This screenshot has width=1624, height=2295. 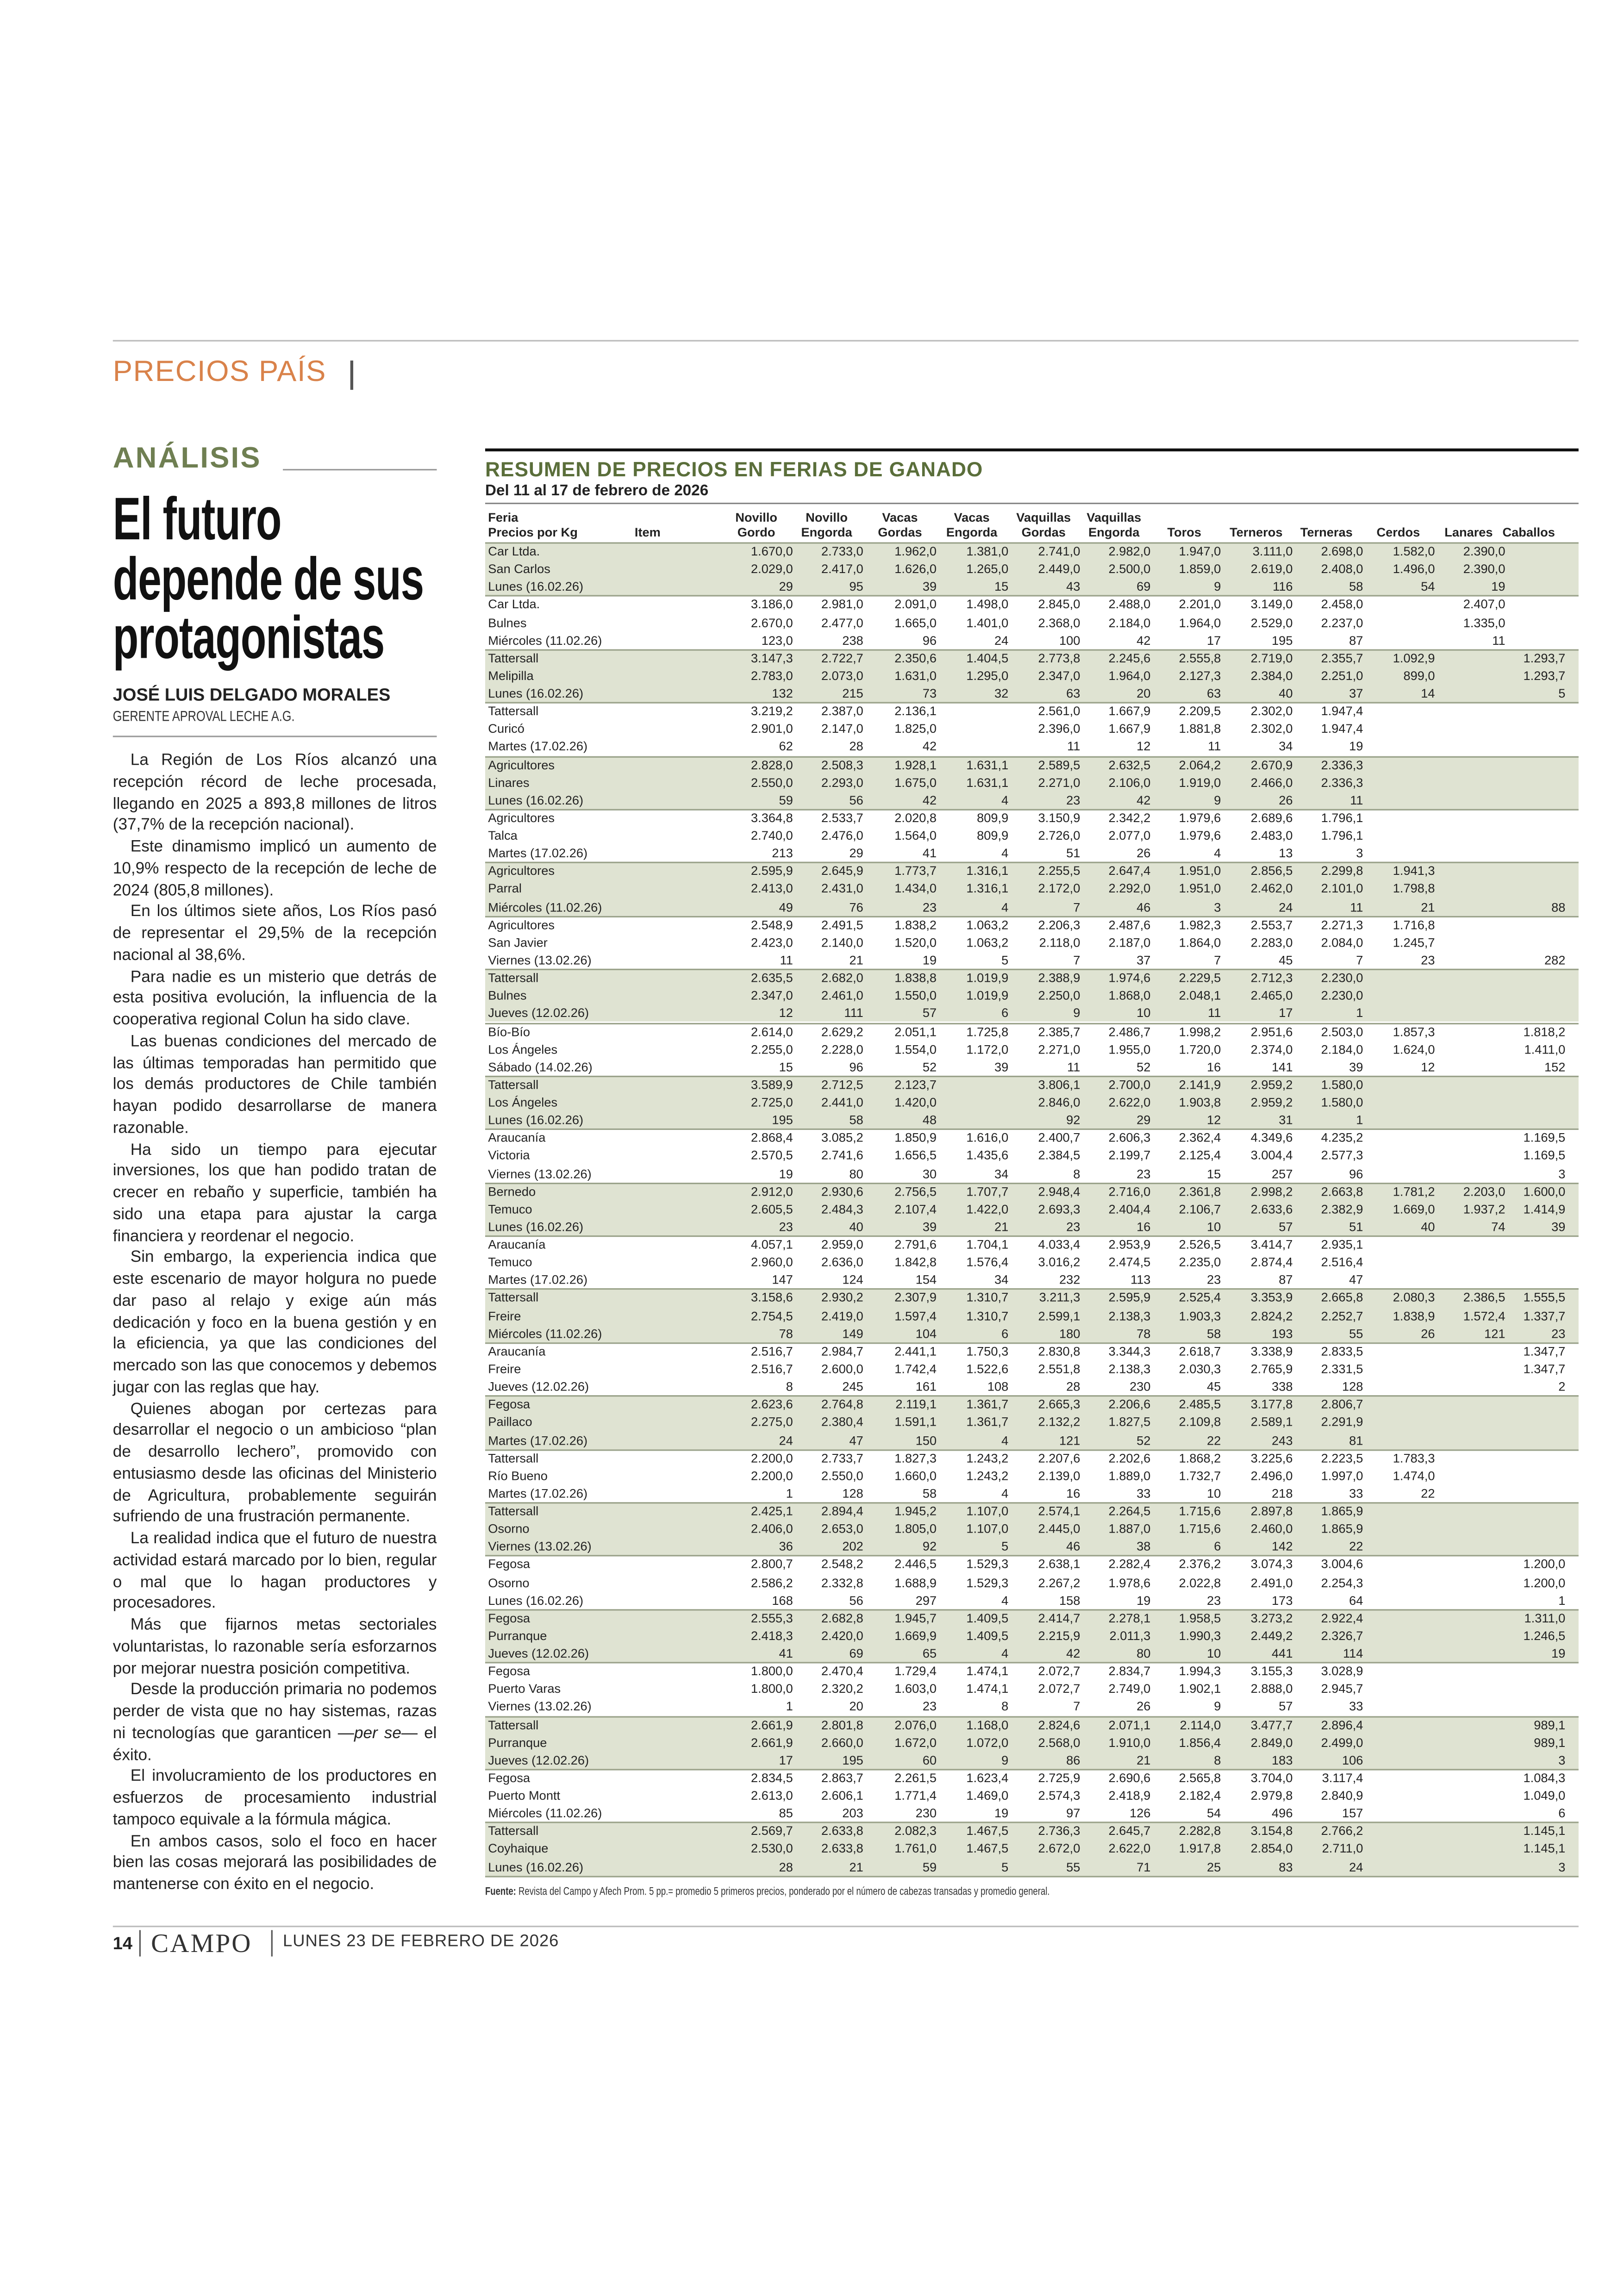 I want to click on price-cell: 2.417,0, so click(x=842, y=568).